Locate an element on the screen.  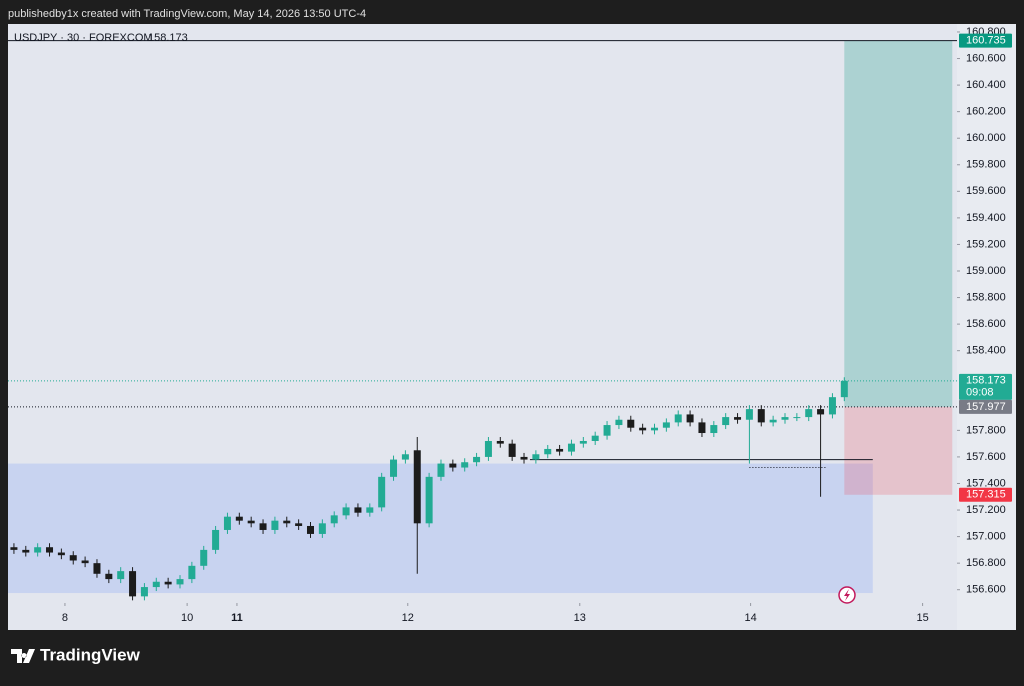
target-label-bg is located at coordinates (985, 40).